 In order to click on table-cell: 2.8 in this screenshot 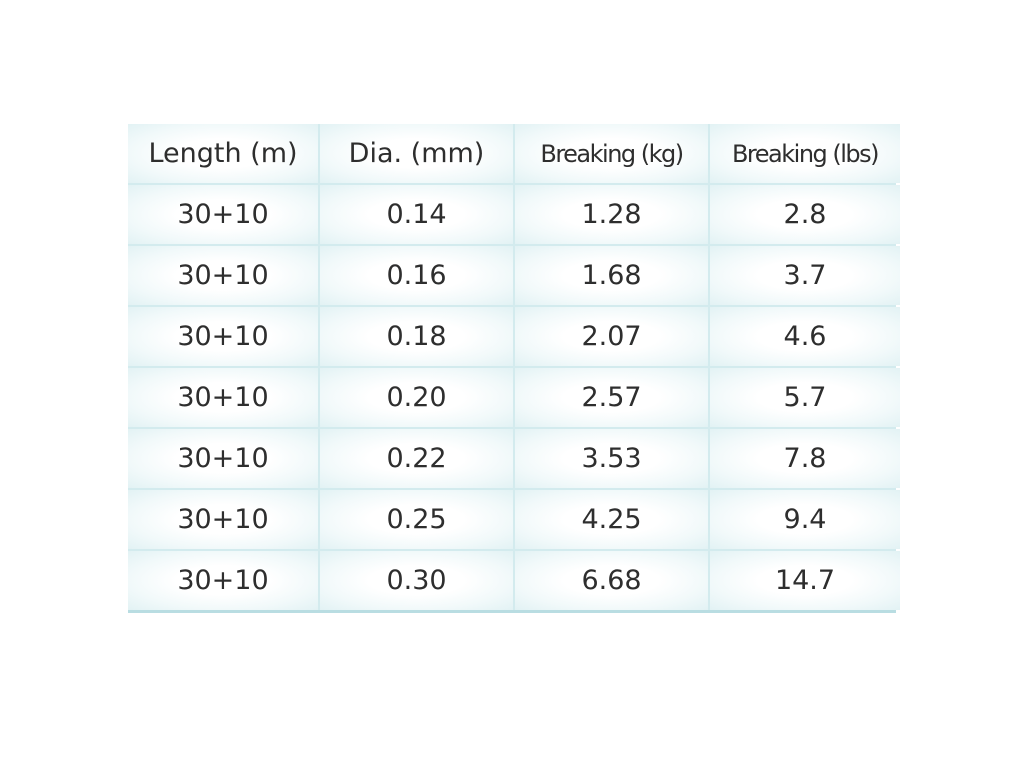, I will do `click(805, 214)`.